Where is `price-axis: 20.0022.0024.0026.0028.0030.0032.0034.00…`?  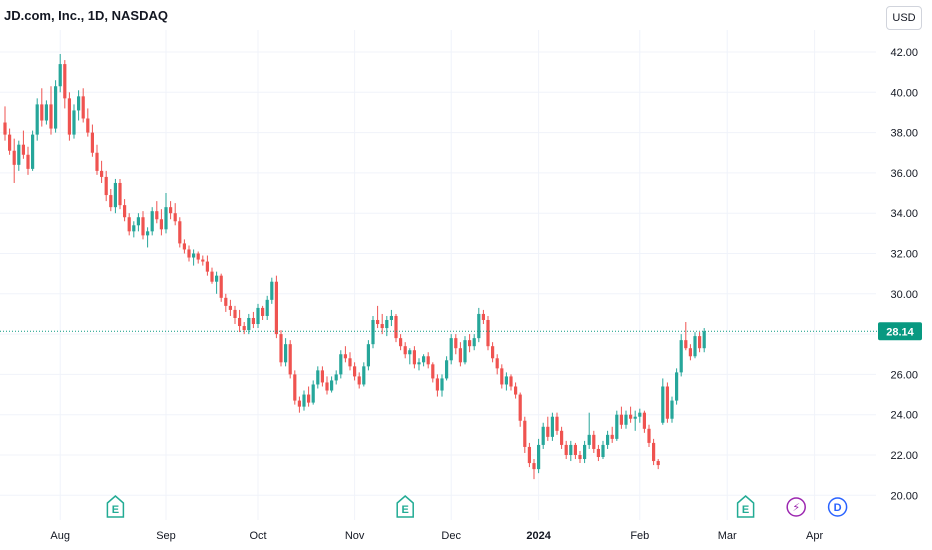
price-axis: 20.0022.0024.0026.0028.0030.0032.0034.00… is located at coordinates (900, 274).